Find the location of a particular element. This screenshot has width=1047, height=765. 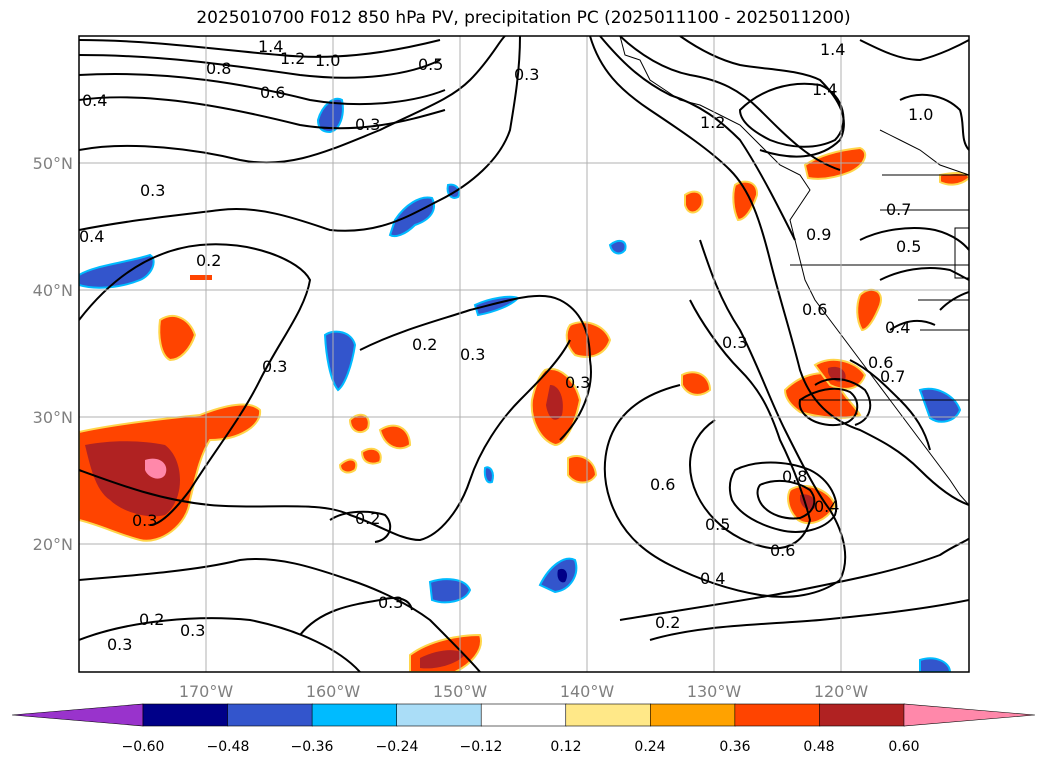

colorbar-tick: 0.60 is located at coordinates (903, 747).